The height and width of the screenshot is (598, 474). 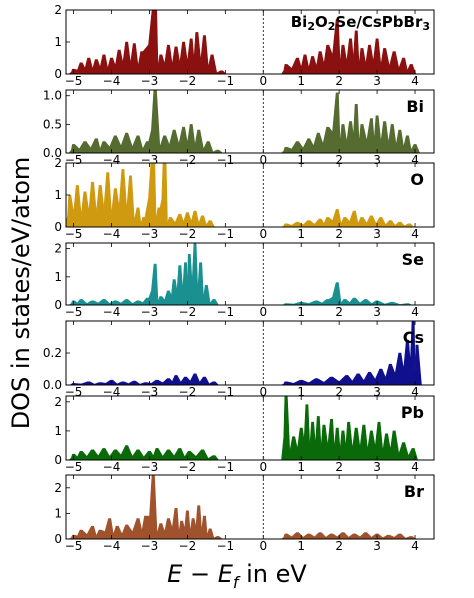 I want to click on y-tick-label: 1.0, so click(x=52, y=96).